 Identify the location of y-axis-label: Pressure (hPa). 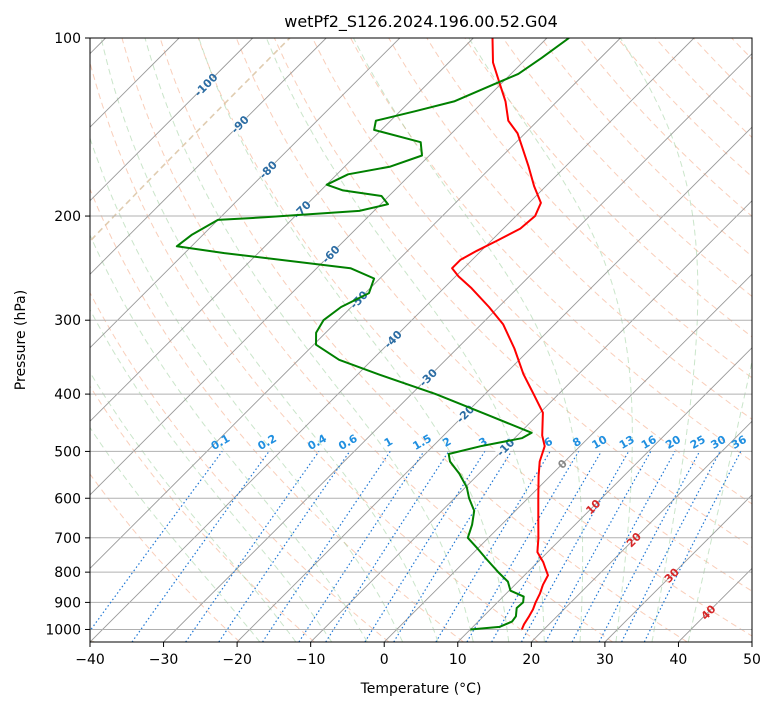
(21, 340).